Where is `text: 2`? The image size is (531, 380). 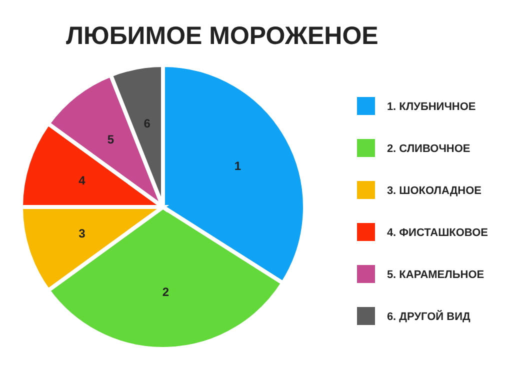 text: 2 is located at coordinates (166, 292).